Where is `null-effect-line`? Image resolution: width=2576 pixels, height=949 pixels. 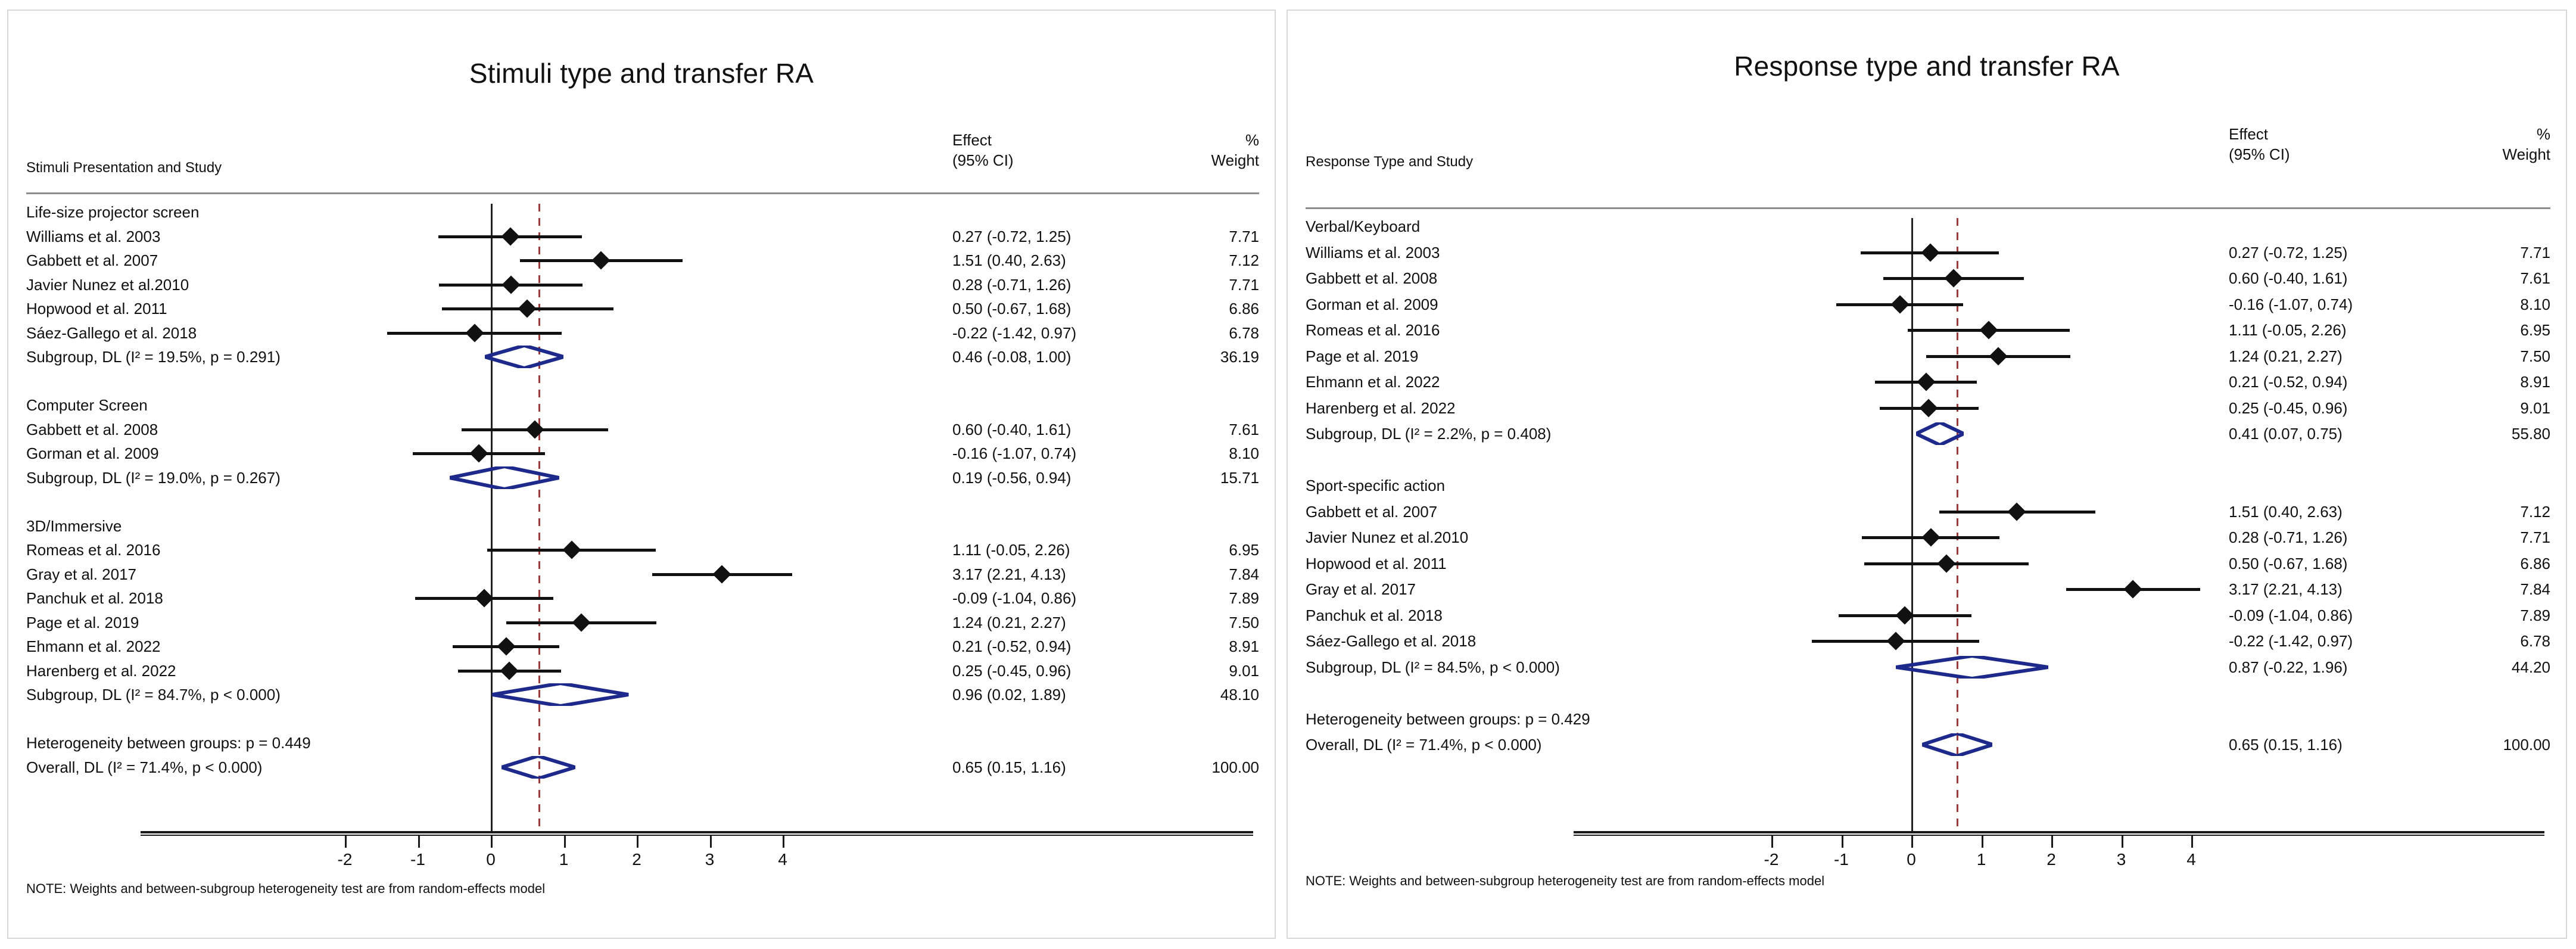
null-effect-line is located at coordinates (1912, 524).